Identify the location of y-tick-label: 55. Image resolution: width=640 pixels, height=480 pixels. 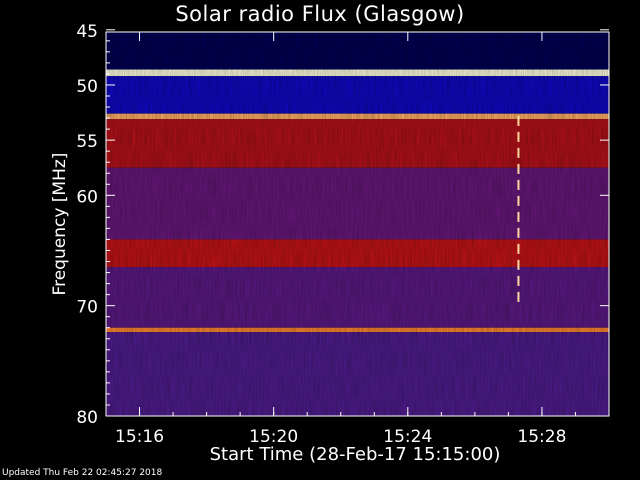
(87, 142).